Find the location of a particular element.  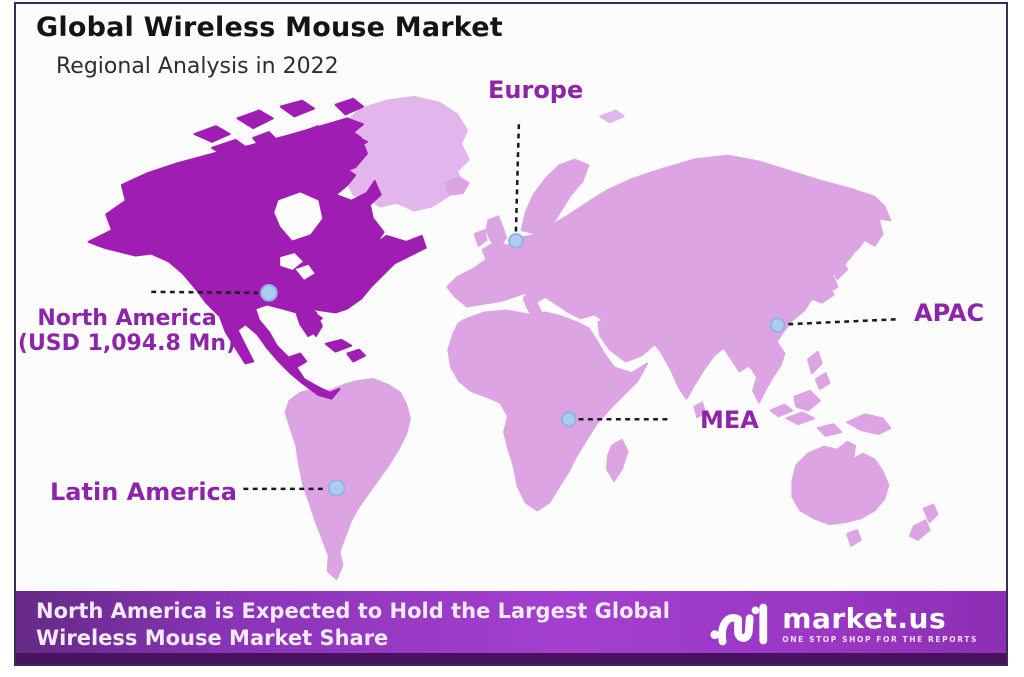

page-title: Global Wireless Mouse Market is located at coordinates (269, 27).